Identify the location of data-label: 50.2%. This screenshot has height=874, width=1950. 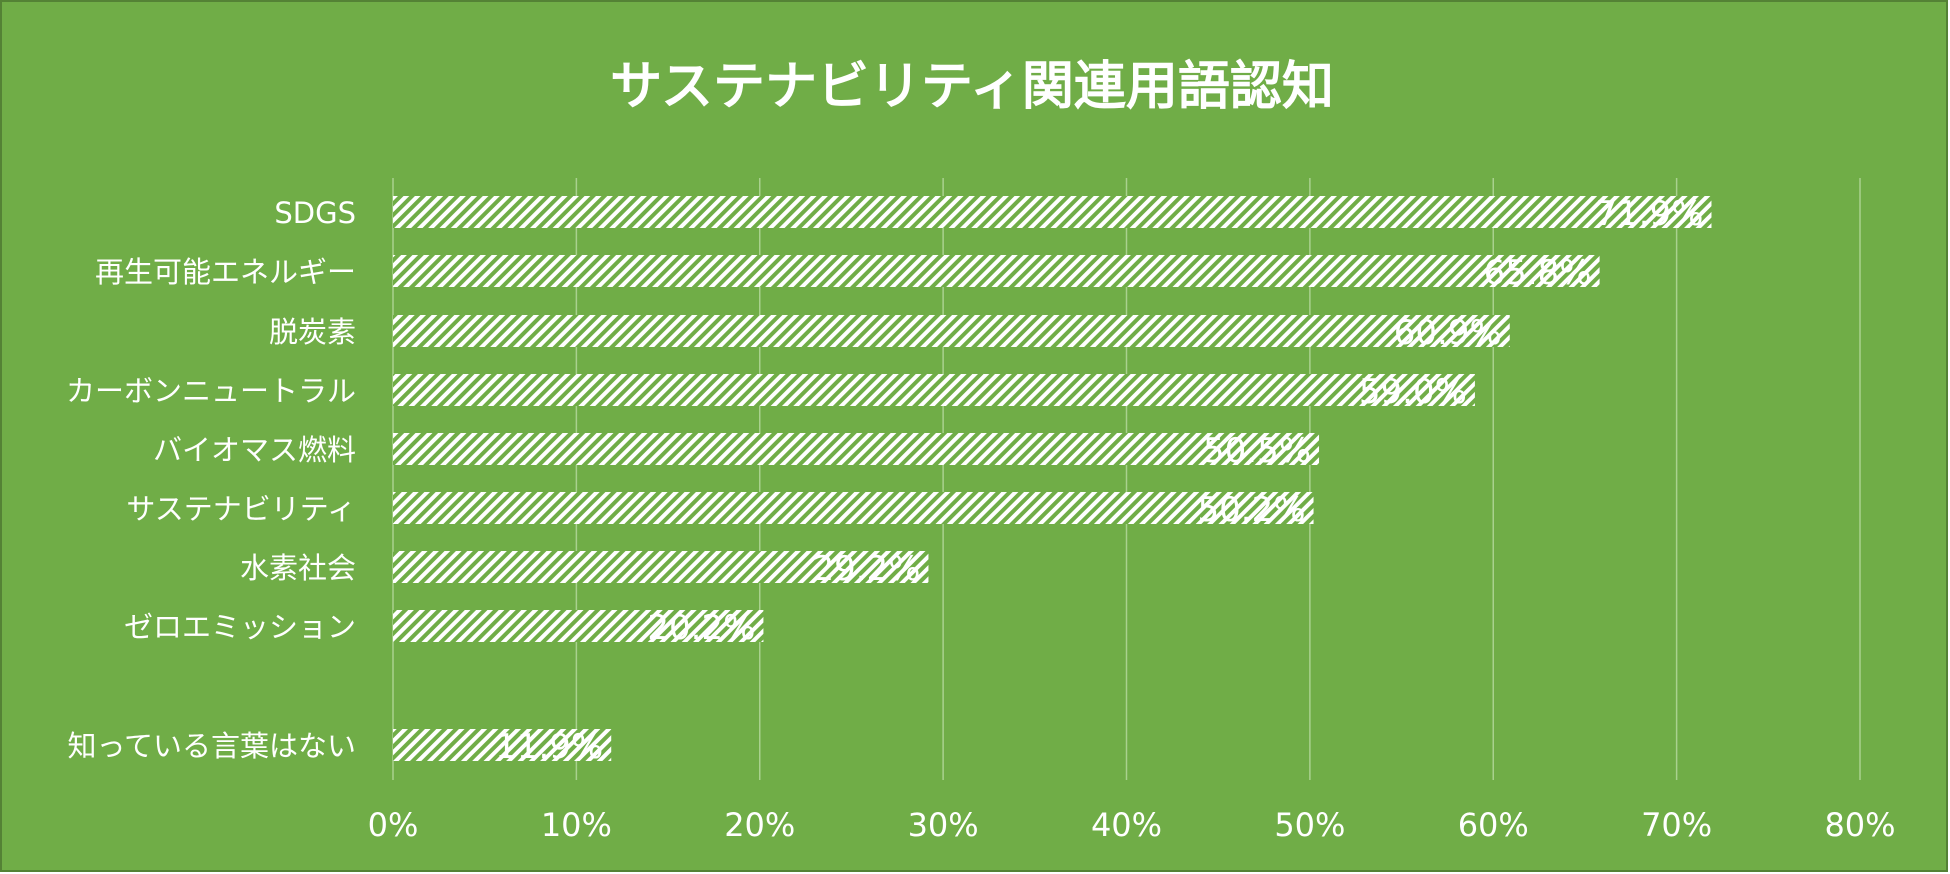
(1252, 510).